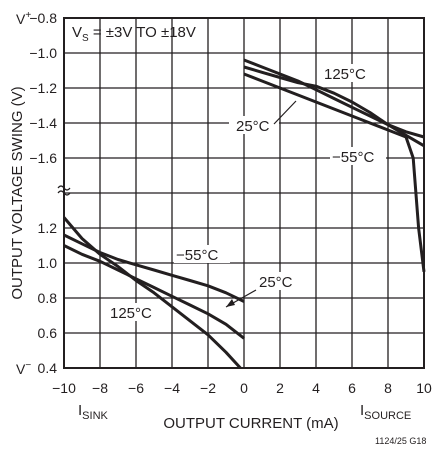 The width and height of the screenshot is (437, 453). Describe the element at coordinates (276, 282) in the screenshot. I see `series-label-sink-25c: 25°C` at that location.